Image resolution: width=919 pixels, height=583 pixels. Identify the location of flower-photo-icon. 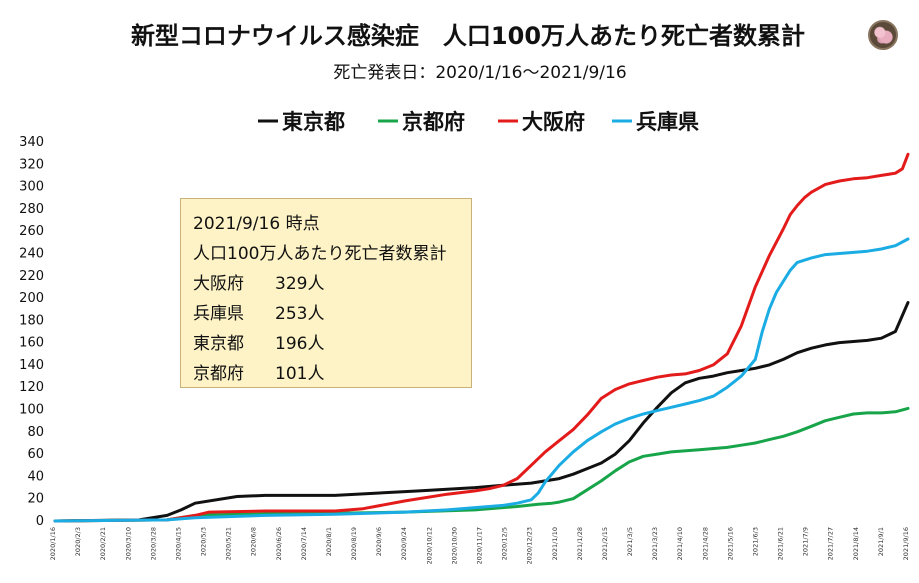
(883, 35).